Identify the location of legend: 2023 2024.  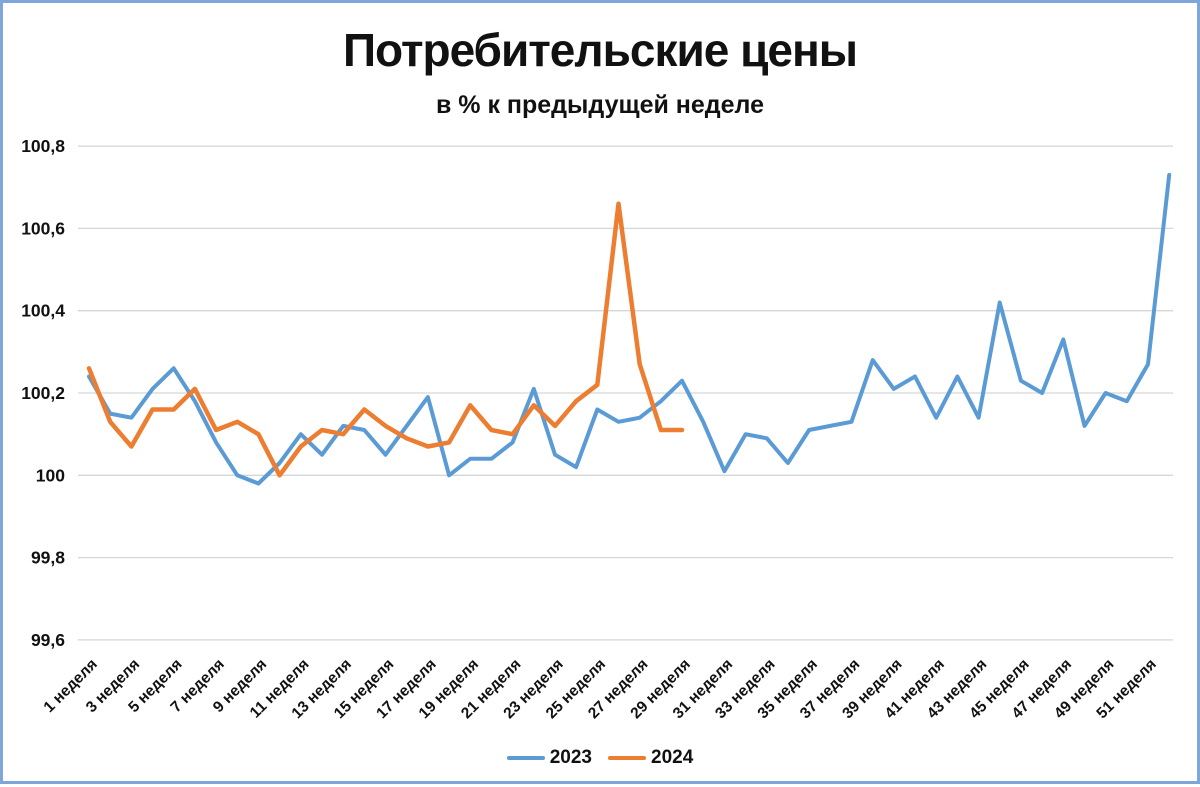
(600, 758).